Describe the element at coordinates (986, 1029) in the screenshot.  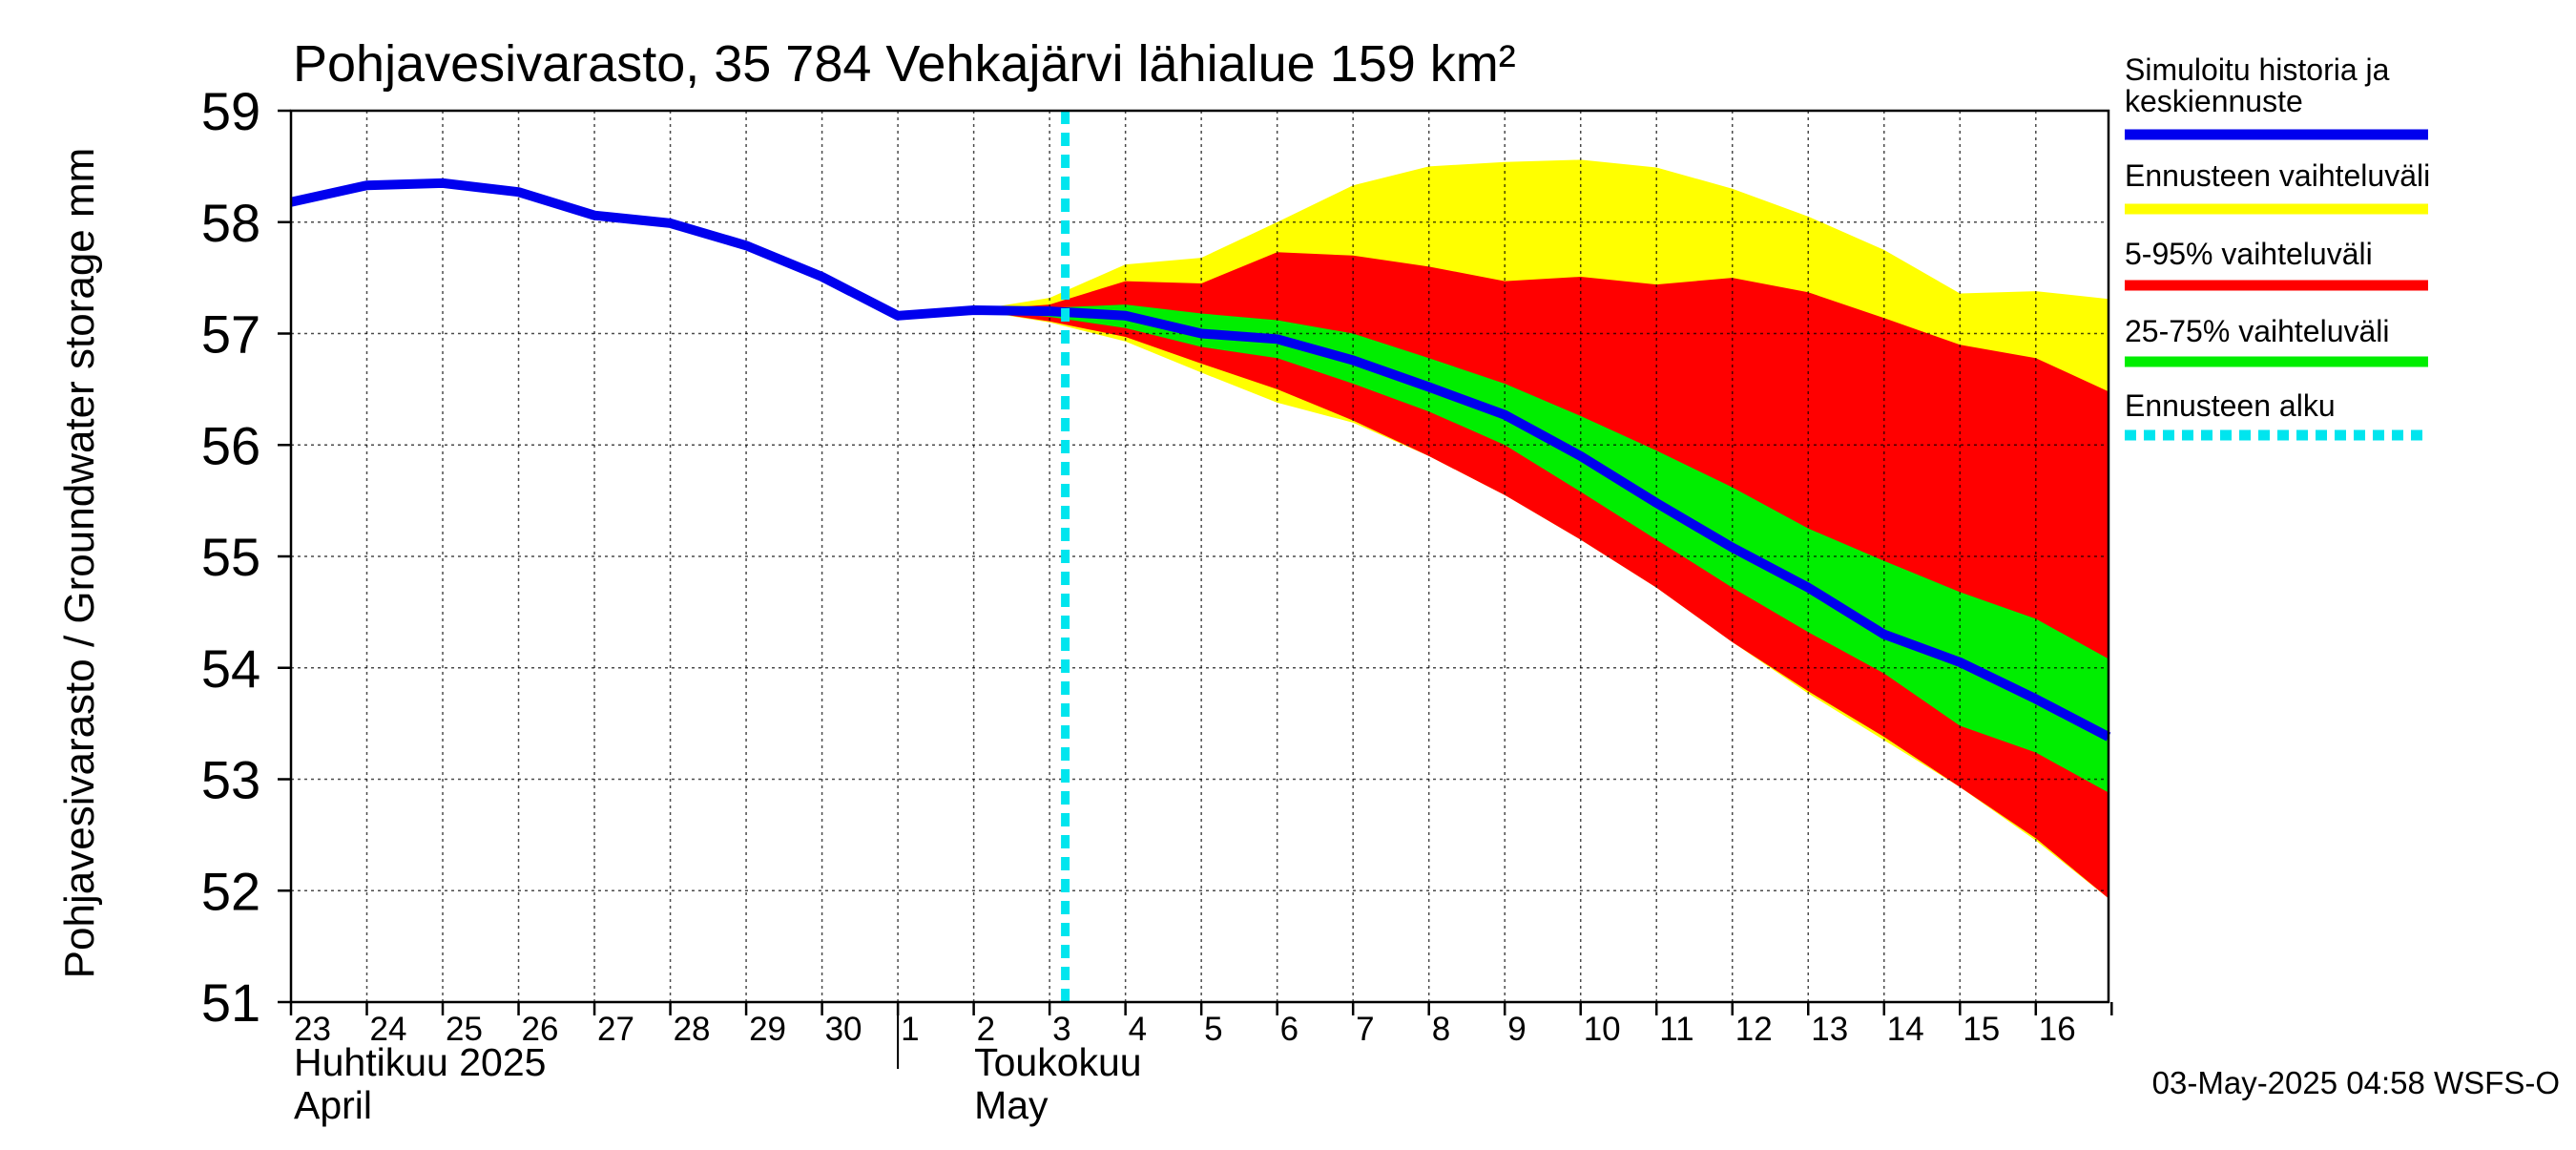
I see `x-tick-label: 2` at that location.